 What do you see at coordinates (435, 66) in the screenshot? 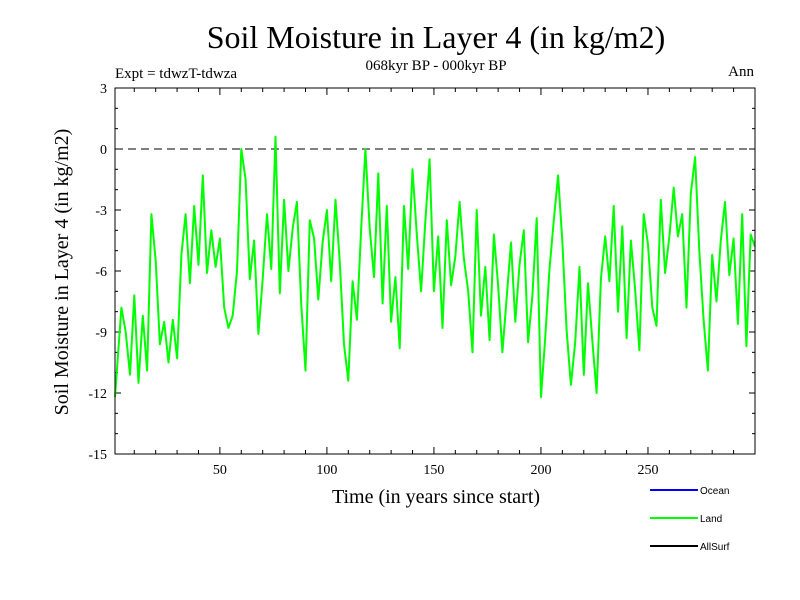
I see `chart-subtitle: 068kyr BP - 000kyr BP` at bounding box center [435, 66].